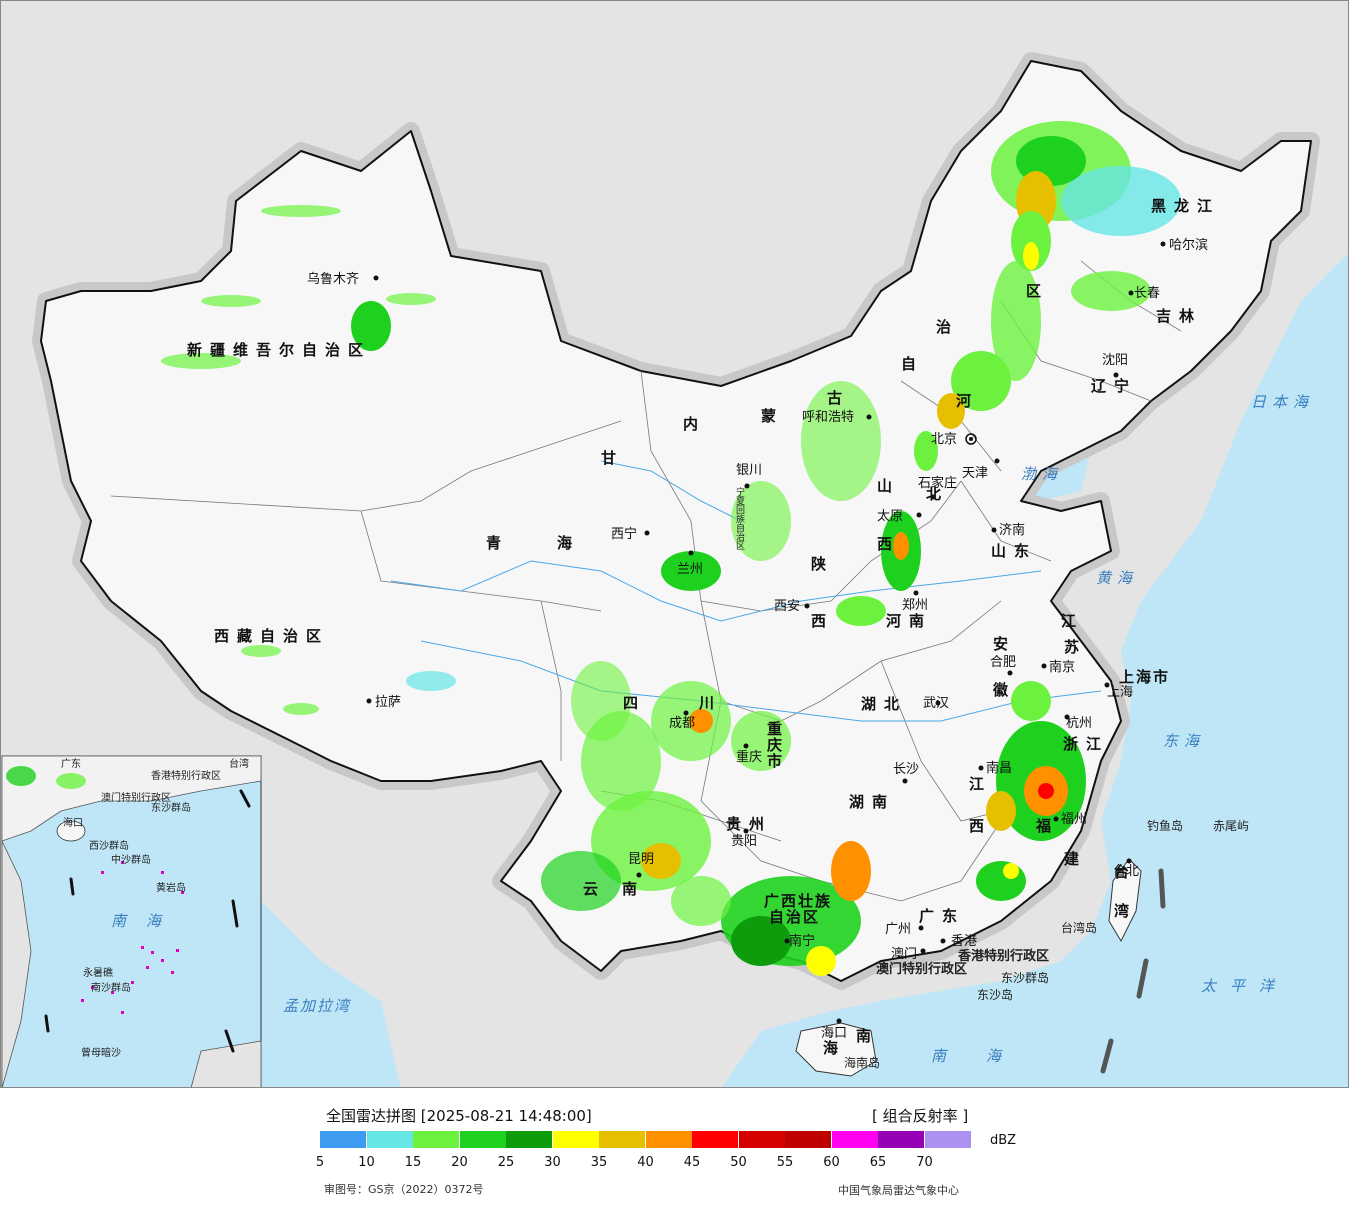 The height and width of the screenshot is (1208, 1349). Describe the element at coordinates (942, 916) in the screenshot. I see `province-label: 广东` at that location.